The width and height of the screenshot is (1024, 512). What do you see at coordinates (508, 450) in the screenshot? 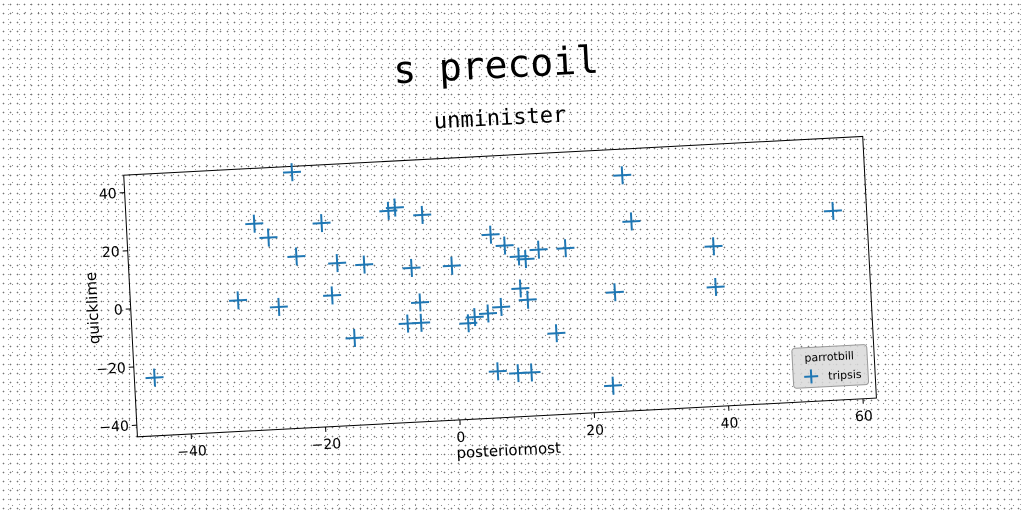
I see `x-axis-label: posteriormost` at bounding box center [508, 450].